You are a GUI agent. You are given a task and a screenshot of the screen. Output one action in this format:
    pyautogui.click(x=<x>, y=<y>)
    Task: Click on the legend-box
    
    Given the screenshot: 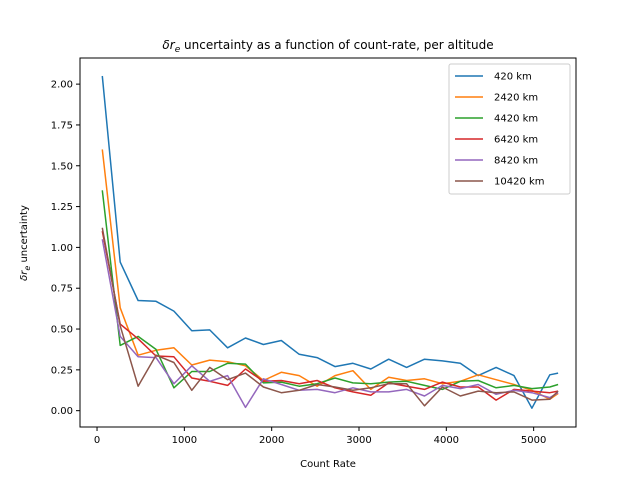 What is the action you would take?
    pyautogui.click(x=509, y=129)
    